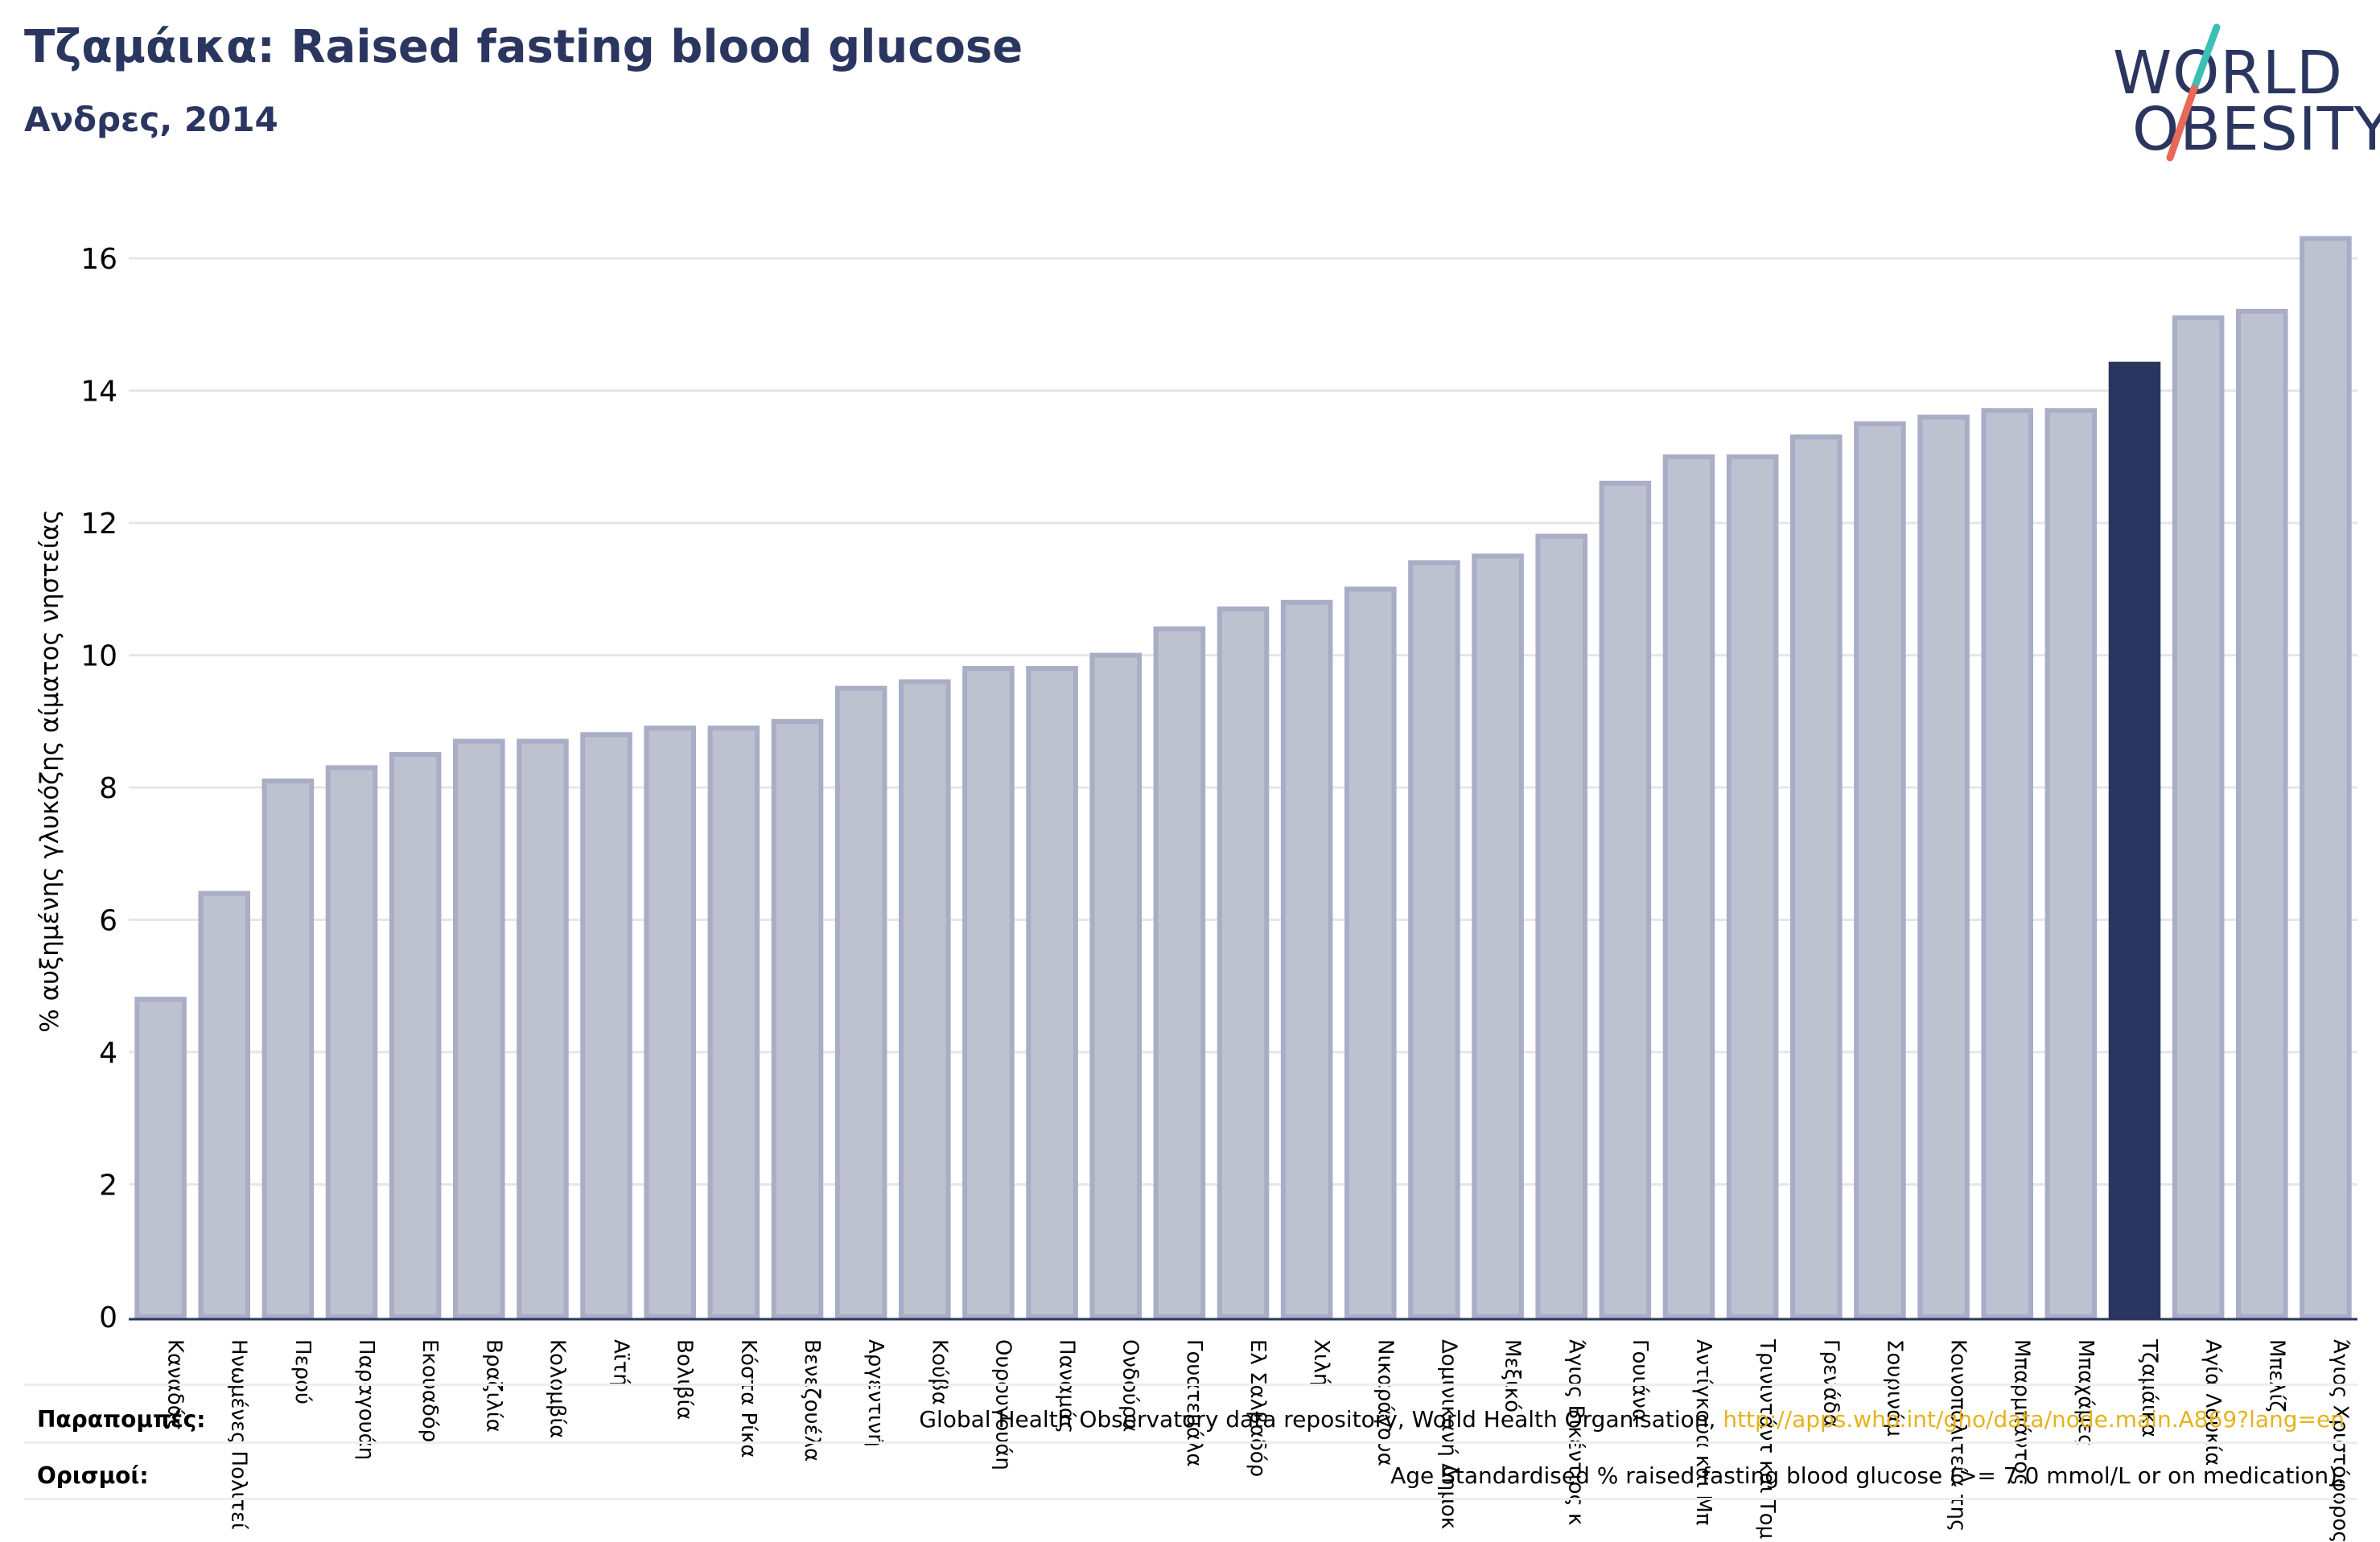  Describe the element at coordinates (875, 1393) in the screenshot. I see `x-tick-label: Αργεντινή` at that location.